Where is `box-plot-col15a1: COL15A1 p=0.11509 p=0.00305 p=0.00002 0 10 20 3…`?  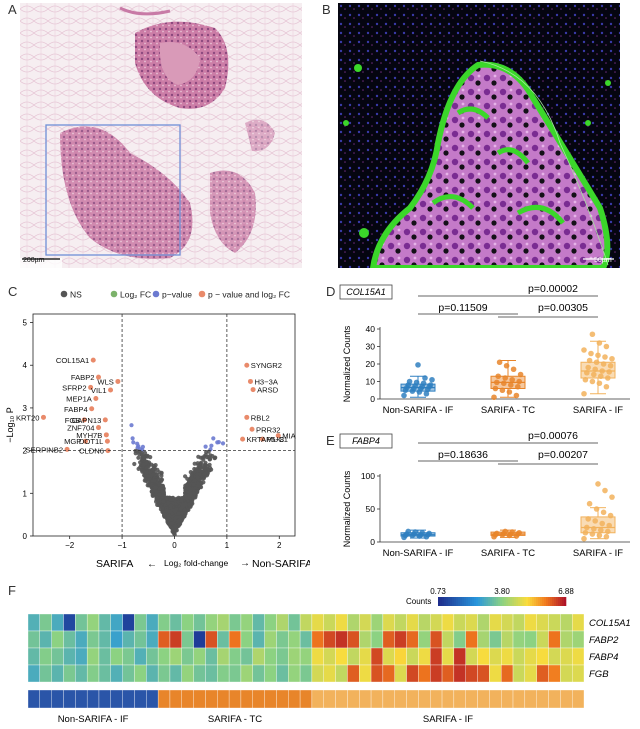 box-plot-col15a1: COL15A1 p=0.11509 p=0.00305 p=0.00002 0 10 20 3… is located at coordinates (484, 349).